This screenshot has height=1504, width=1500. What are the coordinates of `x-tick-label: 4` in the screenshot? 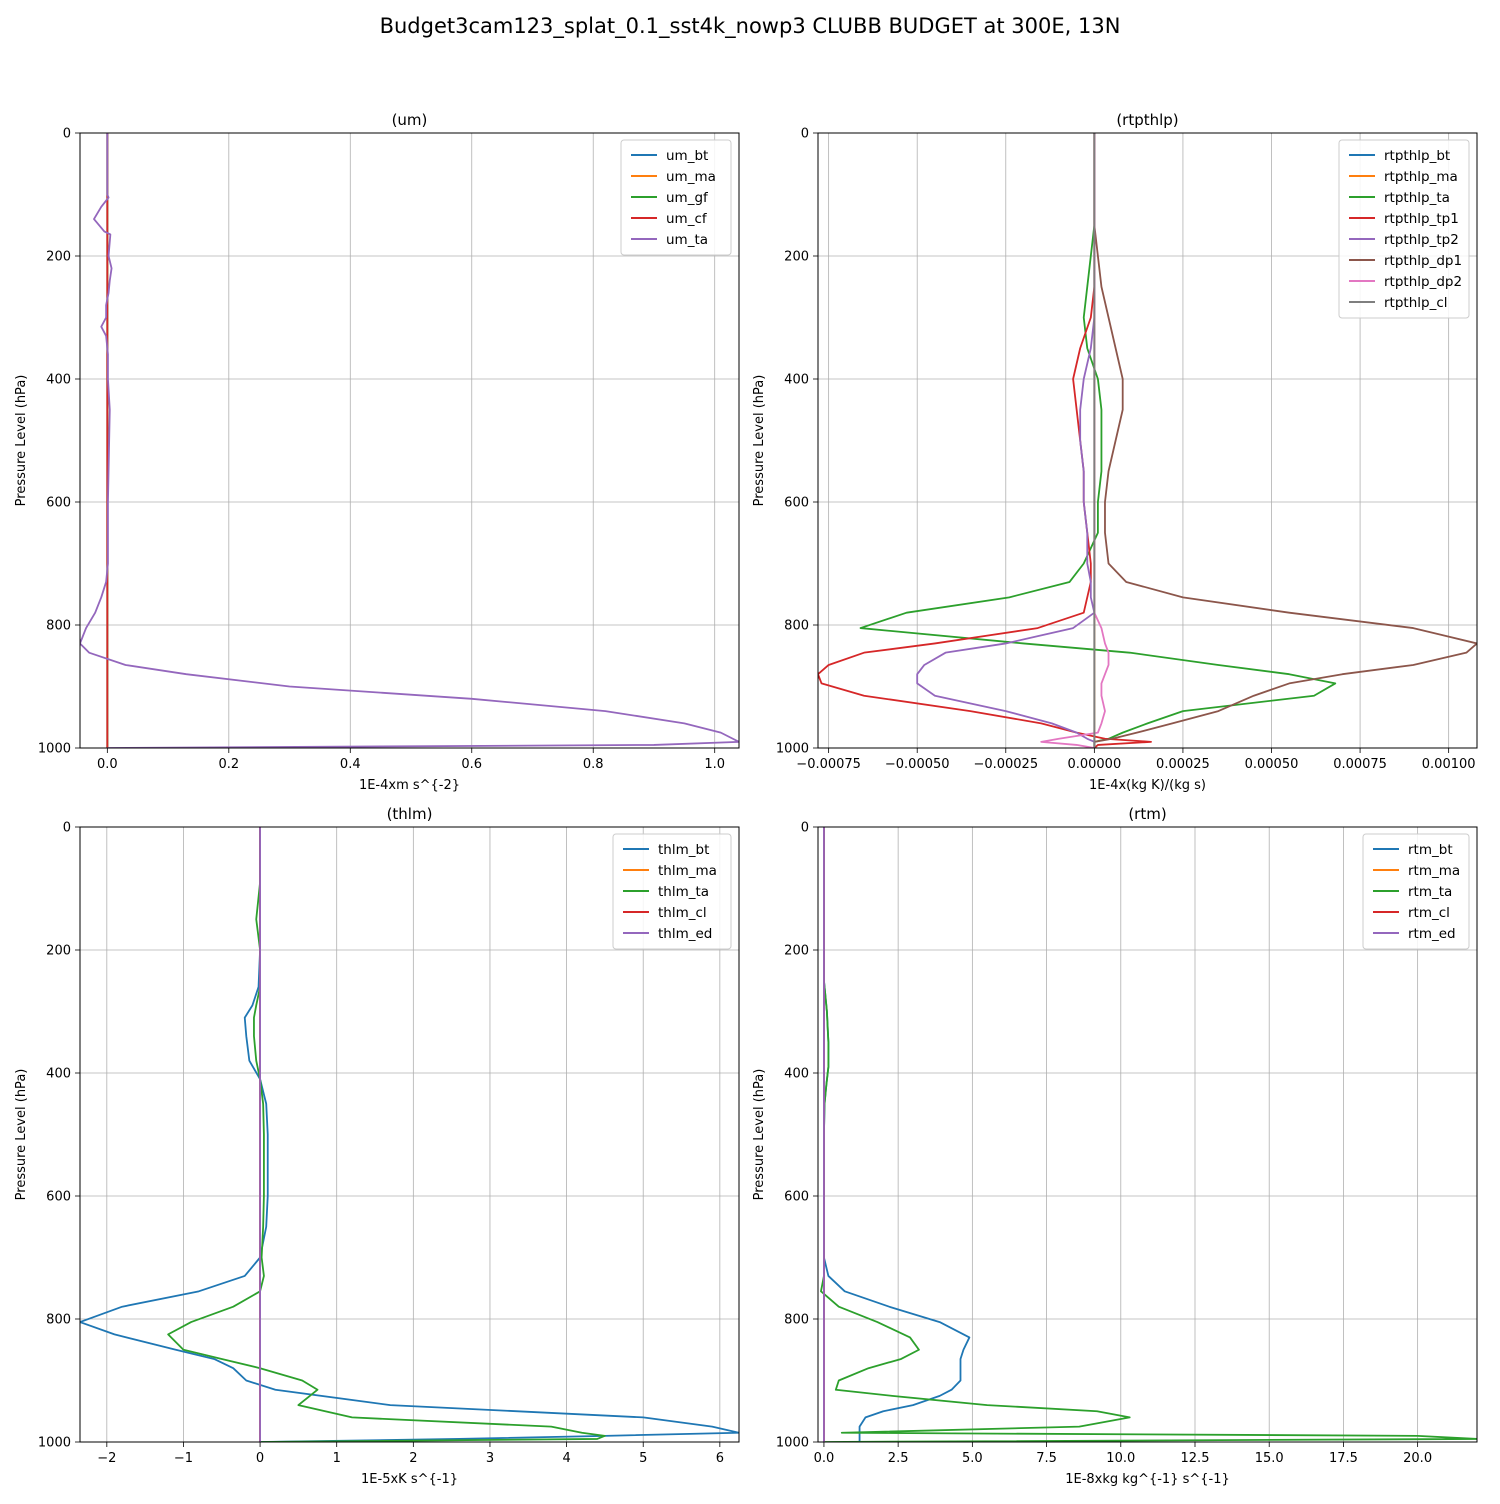 It's located at (566, 1458).